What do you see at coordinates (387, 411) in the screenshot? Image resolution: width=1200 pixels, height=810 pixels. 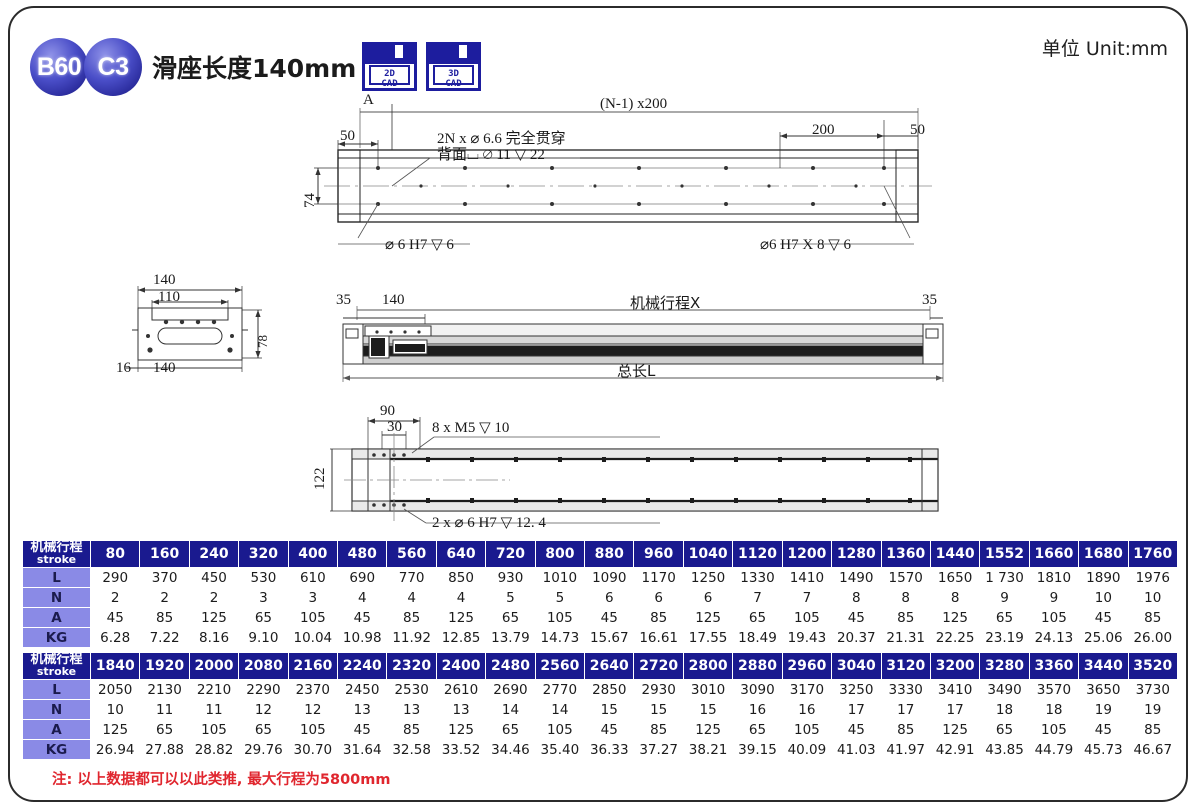 I see `bottom-view-dim-90: 90` at bounding box center [387, 411].